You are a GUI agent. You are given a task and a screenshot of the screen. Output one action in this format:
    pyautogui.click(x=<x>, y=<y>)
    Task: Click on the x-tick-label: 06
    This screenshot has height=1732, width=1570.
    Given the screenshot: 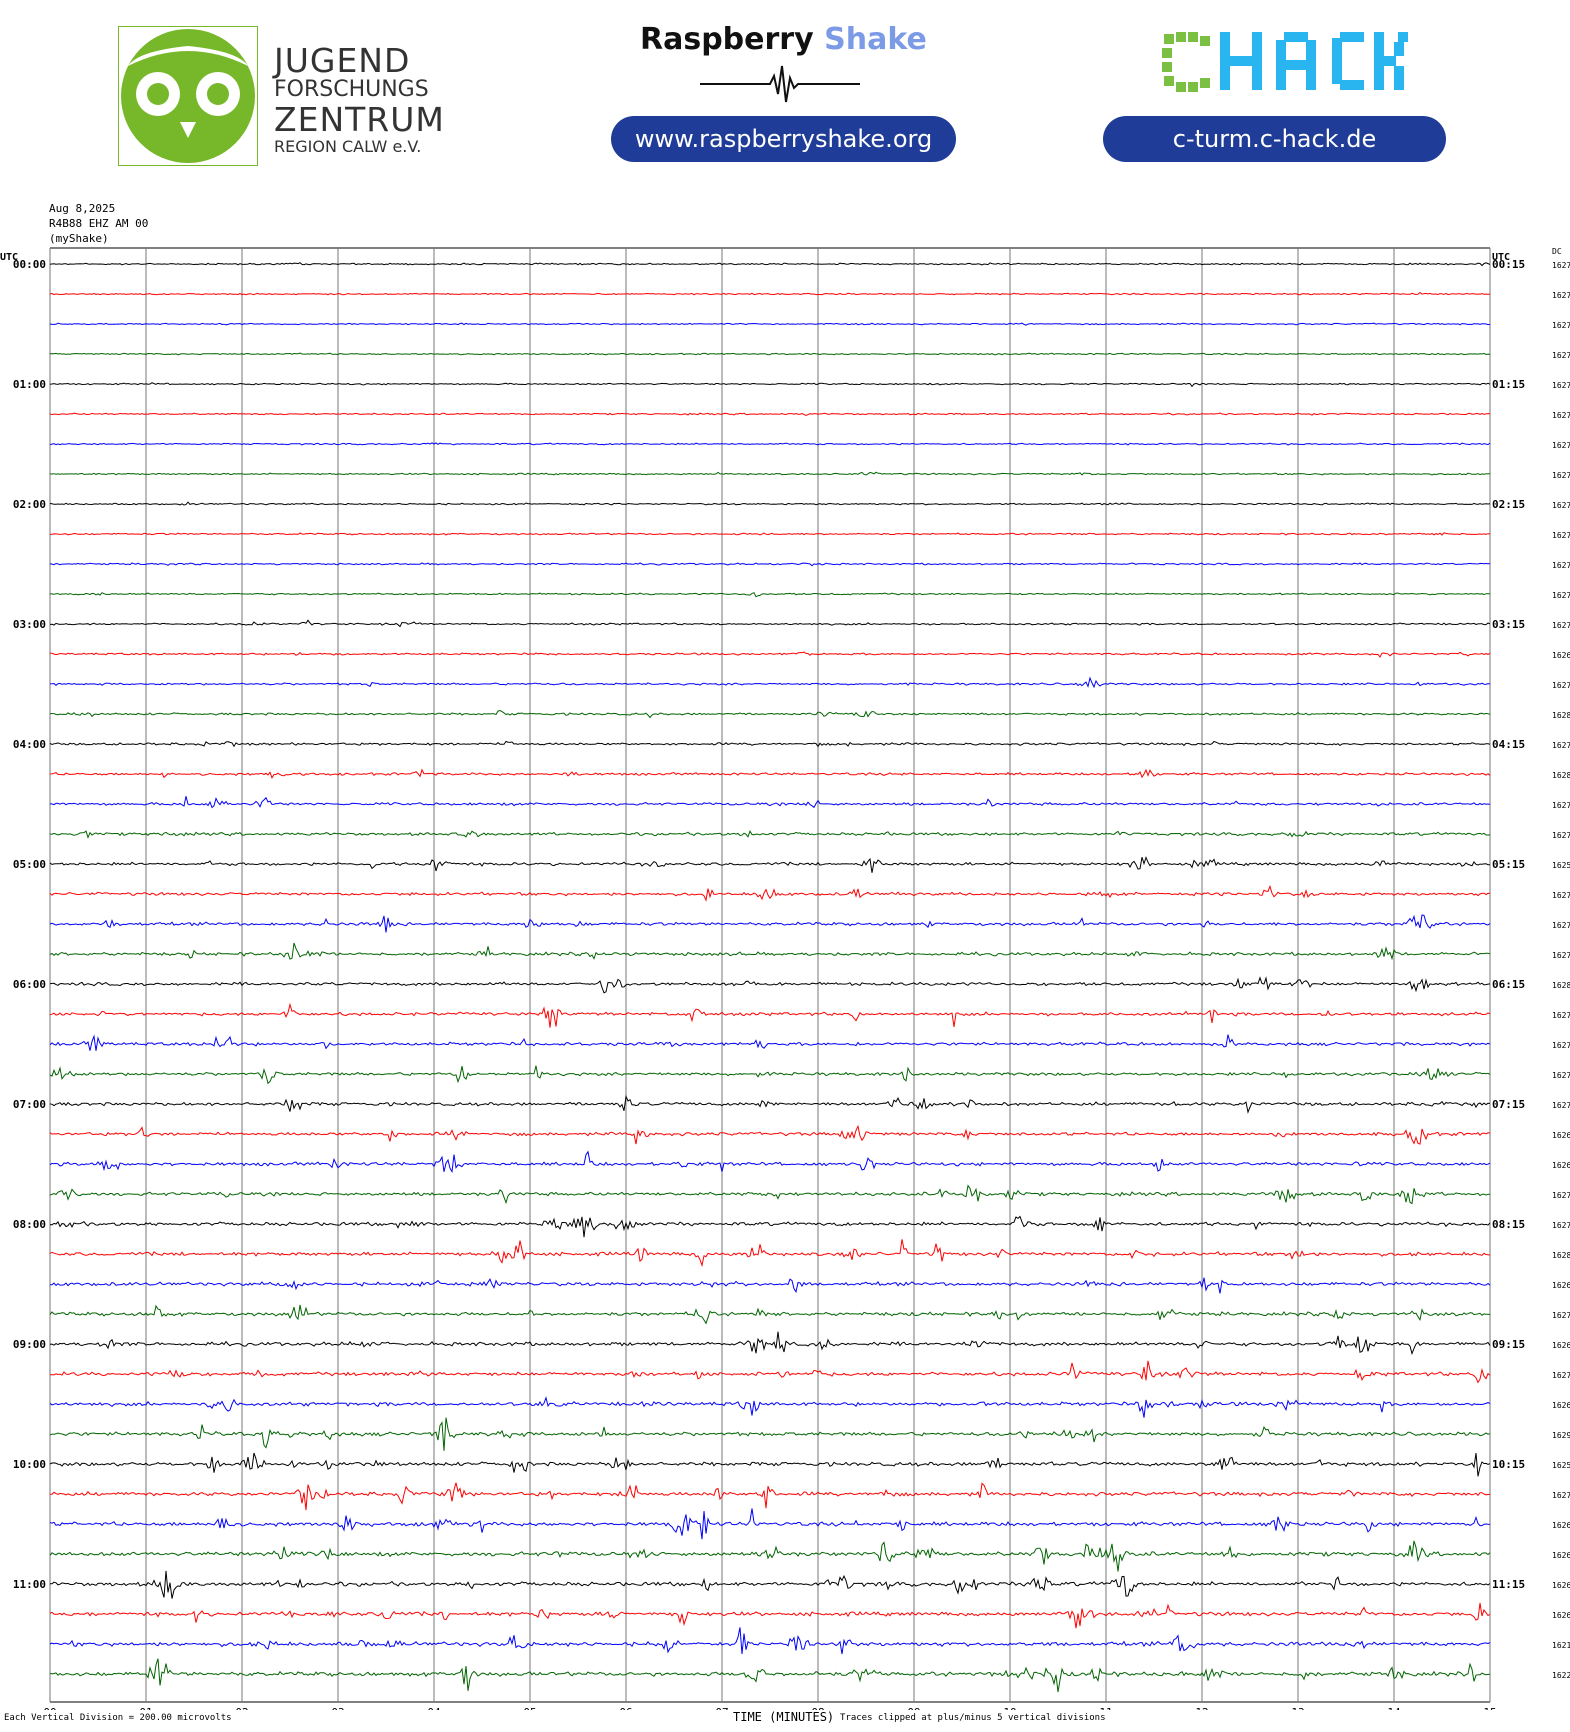 What is the action you would take?
    pyautogui.click(x=625, y=1708)
    